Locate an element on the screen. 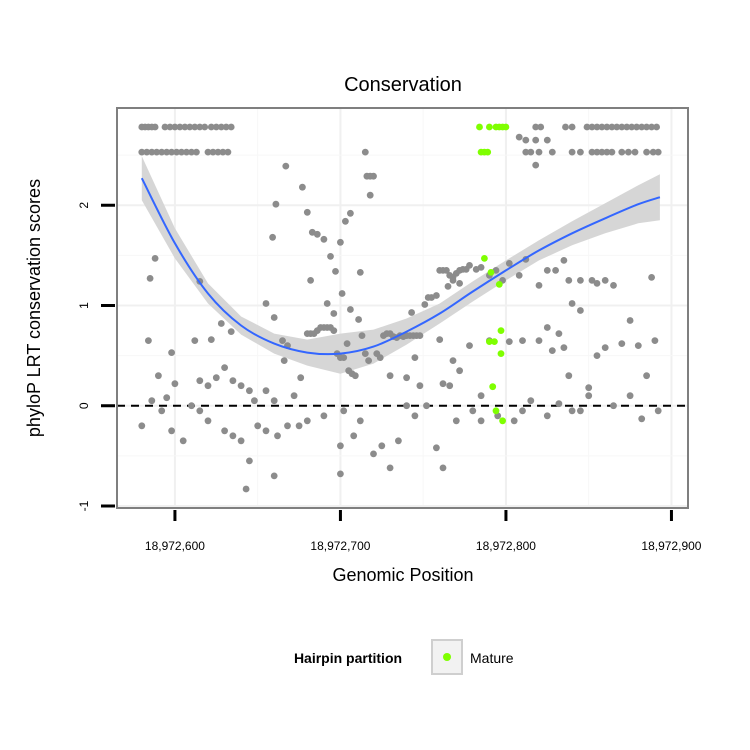  legend: Hairpin partition Mature is located at coordinates (404, 657).